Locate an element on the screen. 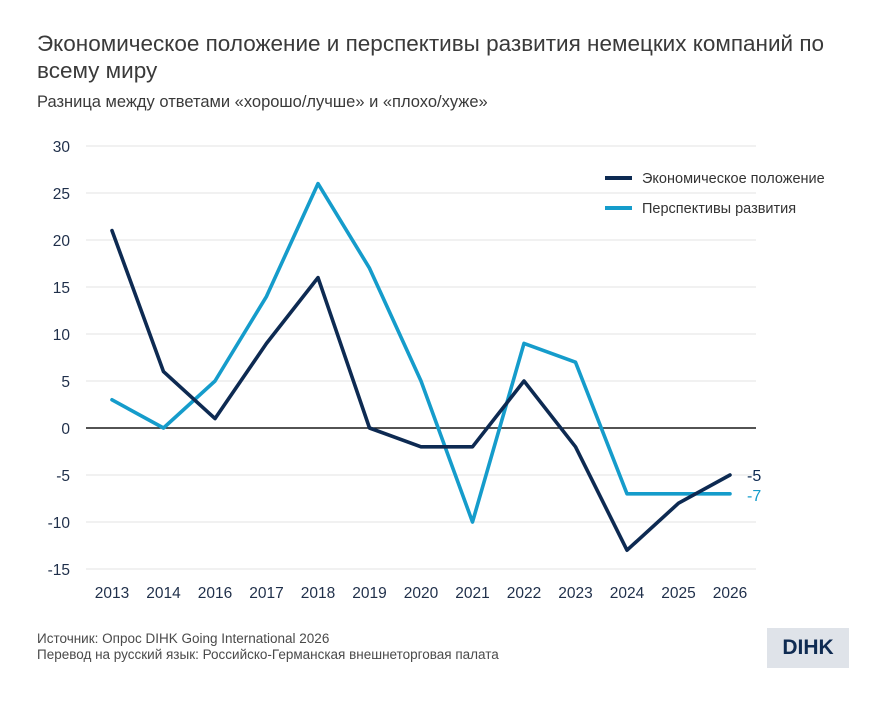 The width and height of the screenshot is (889, 705). x-tick-label: 2026 is located at coordinates (730, 593).